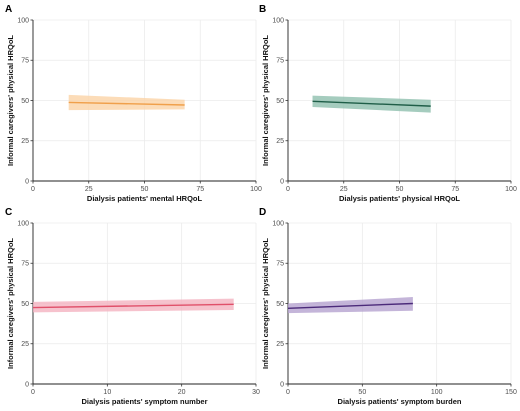 This screenshot has width=520, height=411. Describe the element at coordinates (399, 198) in the screenshot. I see `x-axis-title: Dialysis patients' physical HRQoL` at that location.